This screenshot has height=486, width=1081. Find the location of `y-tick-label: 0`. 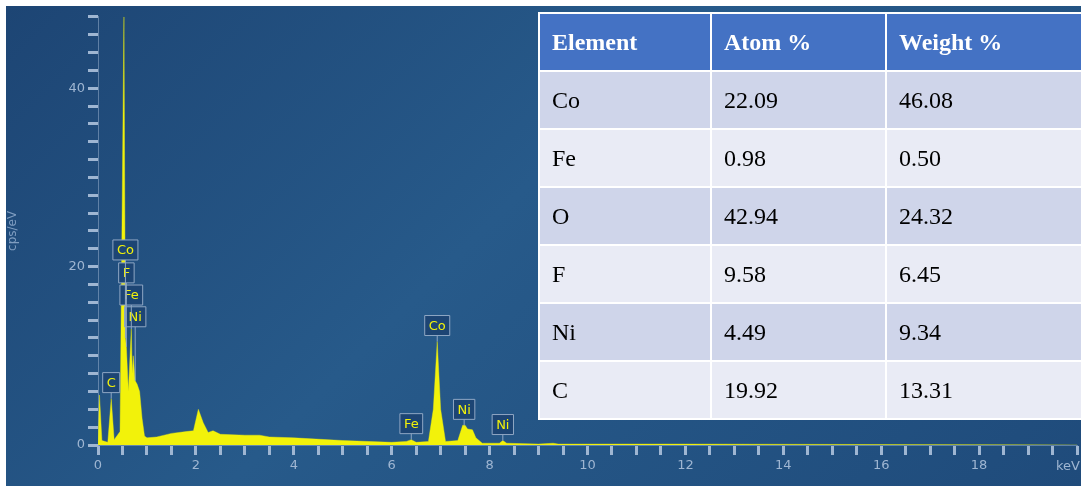

y-tick-label: 0 is located at coordinates (80, 444).